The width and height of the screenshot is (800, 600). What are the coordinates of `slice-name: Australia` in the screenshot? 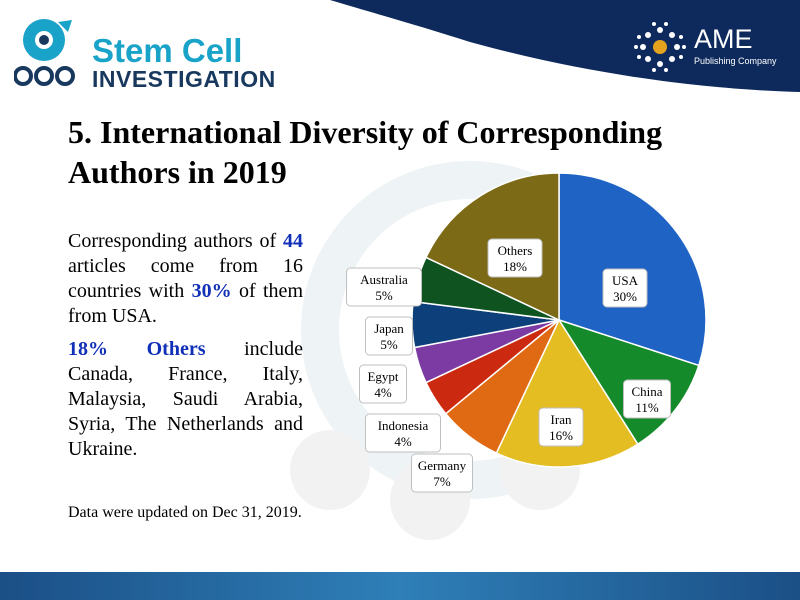 It's located at (384, 279).